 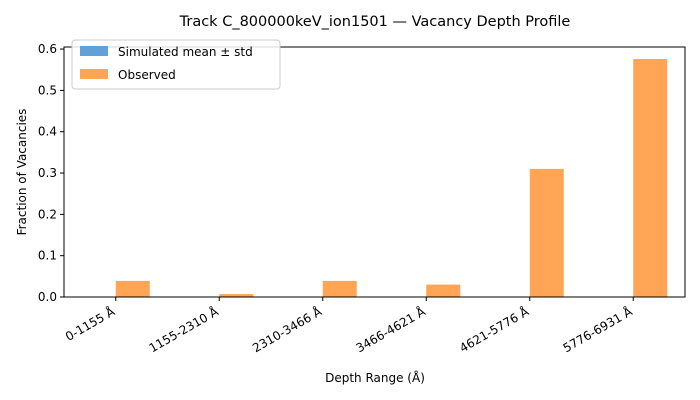 I want to click on y-axis-label: Fraction of Vacancies, so click(x=22, y=172).